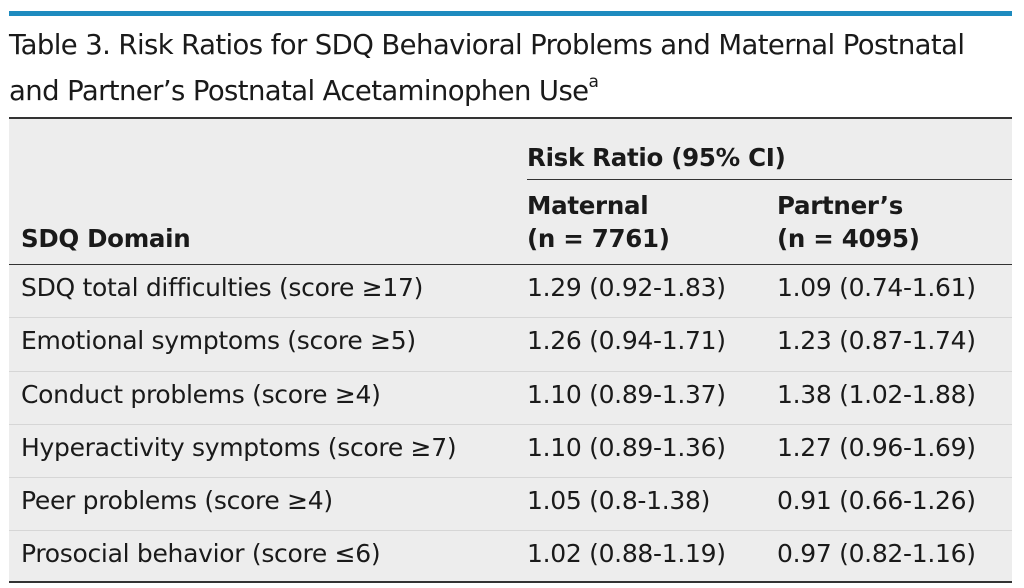  I want to click on maternal-header-label: Maternal, so click(588, 205).